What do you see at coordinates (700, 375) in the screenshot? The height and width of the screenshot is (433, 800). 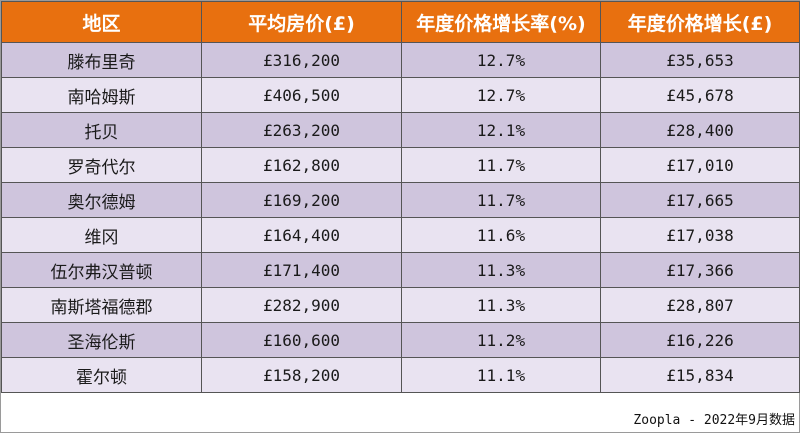 I see `cell-growth-amount: £15,834` at bounding box center [700, 375].